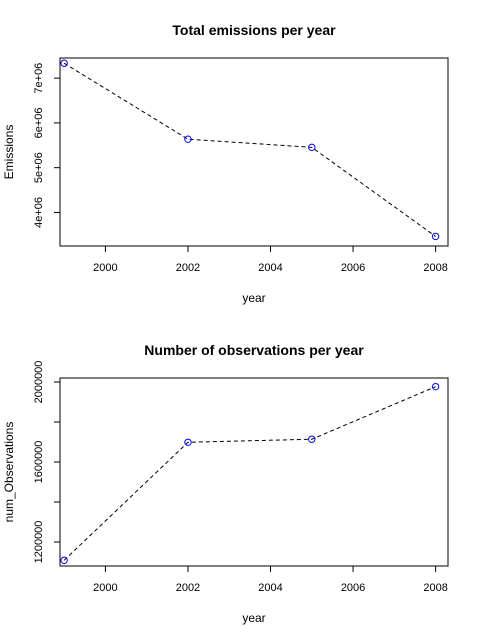 The width and height of the screenshot is (480, 640). What do you see at coordinates (39, 167) in the screenshot?
I see `y-tick-label: 5e+06` at bounding box center [39, 167].